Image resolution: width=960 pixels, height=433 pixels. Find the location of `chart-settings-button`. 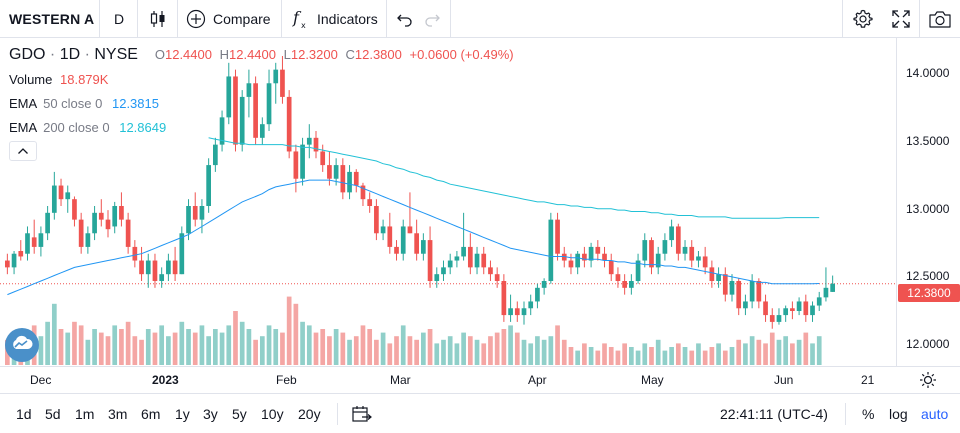

chart-settings-button is located at coordinates (928, 382).